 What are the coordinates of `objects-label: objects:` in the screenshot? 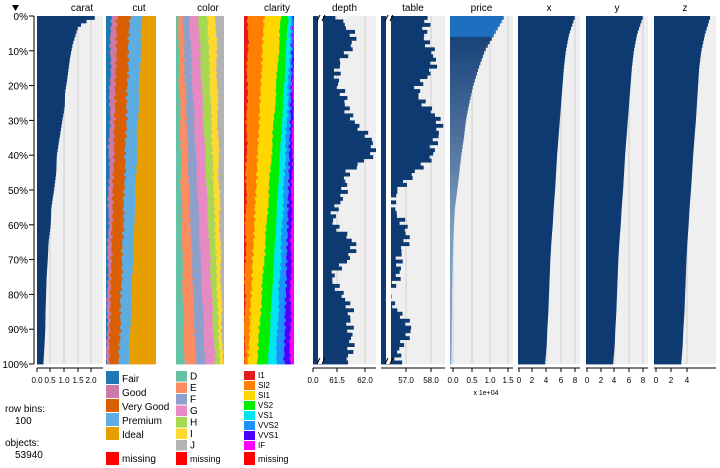 It's located at (22, 443).